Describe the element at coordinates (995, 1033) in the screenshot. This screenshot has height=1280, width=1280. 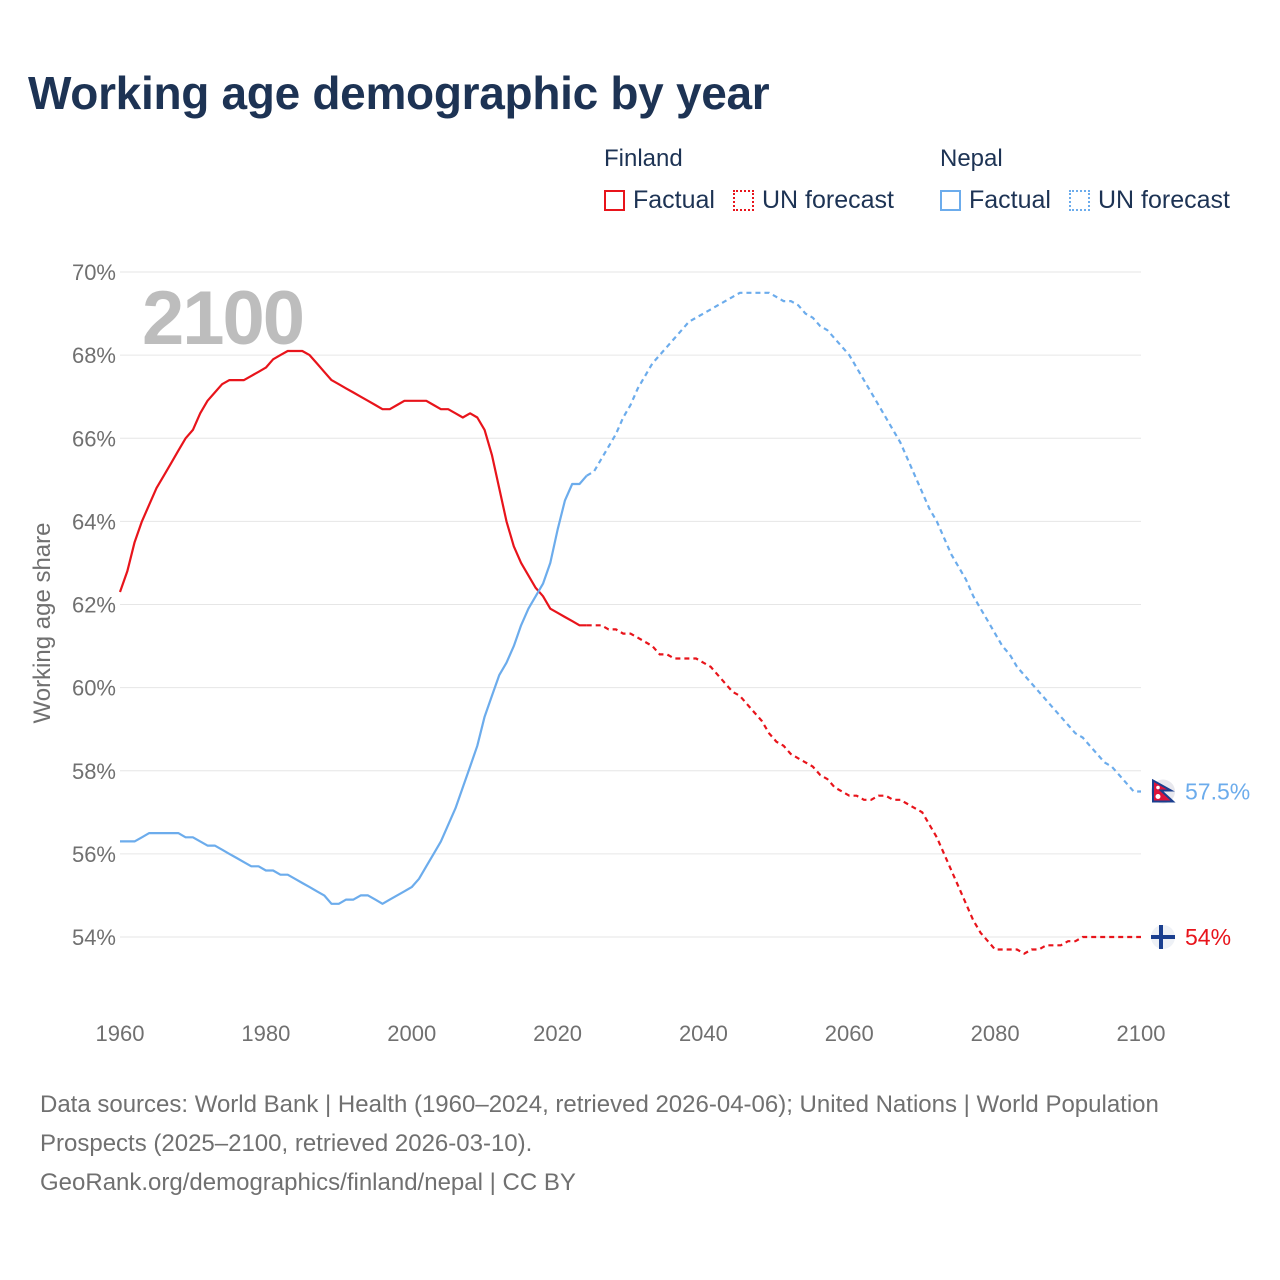
I see `x-tick-label: 2080` at that location.